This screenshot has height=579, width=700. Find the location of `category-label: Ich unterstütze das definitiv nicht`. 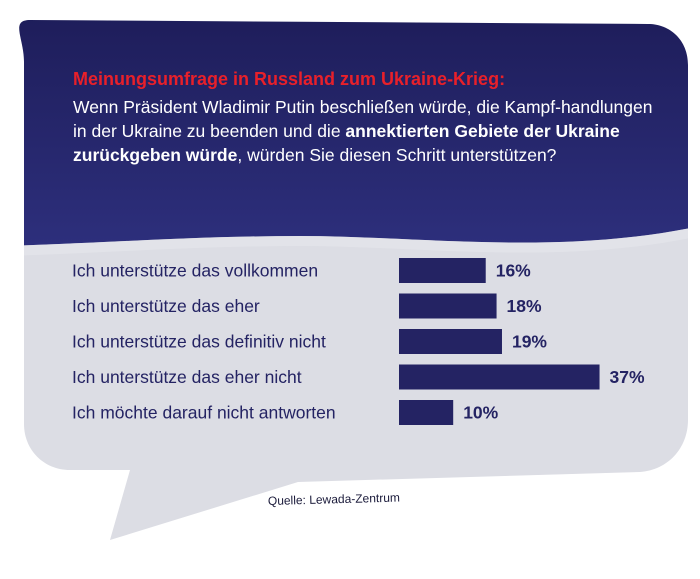

category-label: Ich unterstütze das definitiv nicht is located at coordinates (199, 342).